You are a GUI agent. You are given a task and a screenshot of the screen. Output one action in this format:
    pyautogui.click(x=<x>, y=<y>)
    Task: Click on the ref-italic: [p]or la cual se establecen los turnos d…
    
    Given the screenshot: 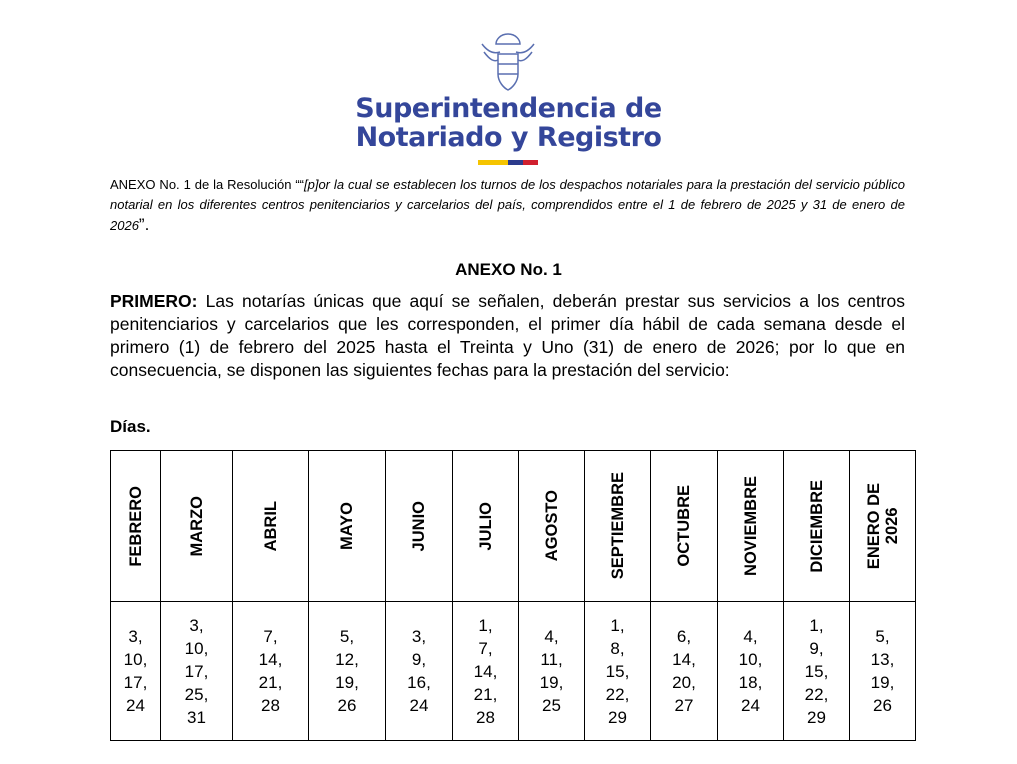 What is the action you would take?
    pyautogui.click(x=507, y=205)
    